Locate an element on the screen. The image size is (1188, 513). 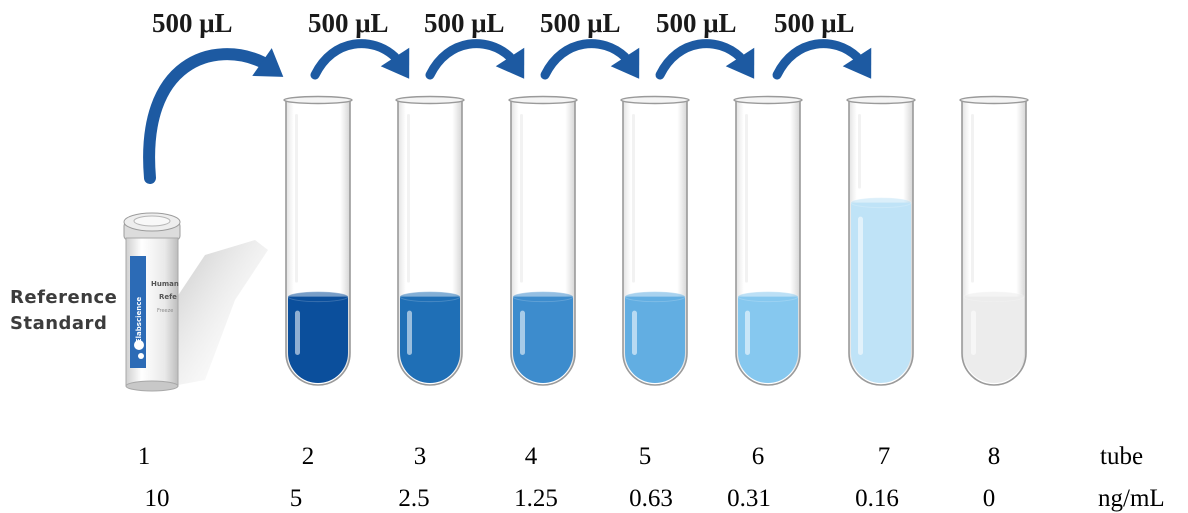
transfer-label-1: 500 μL is located at coordinates (192, 23).